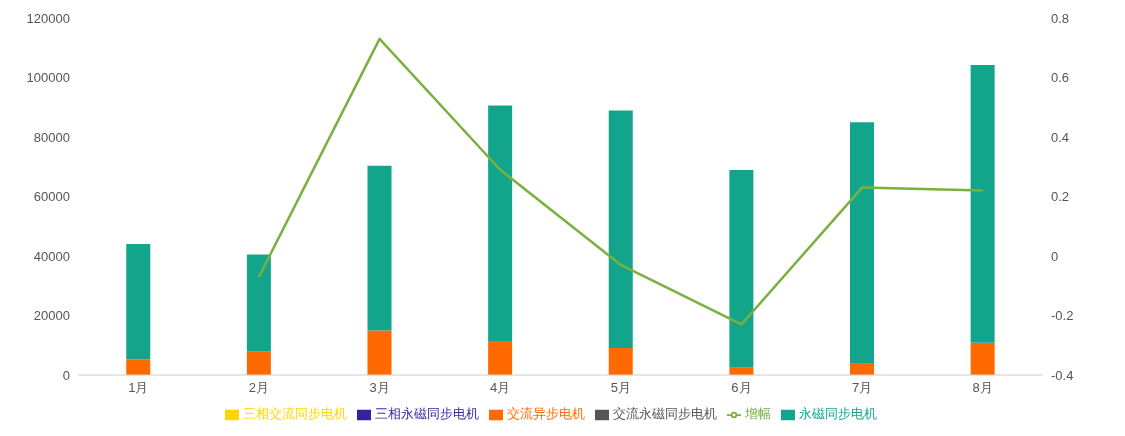  Describe the element at coordinates (500, 388) in the screenshot. I see `x-tick-label: 4月` at that location.